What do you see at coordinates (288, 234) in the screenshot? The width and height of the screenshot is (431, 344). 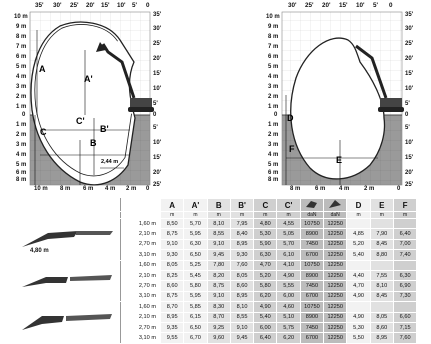 I see `table-cell: 5,05` at bounding box center [288, 234].